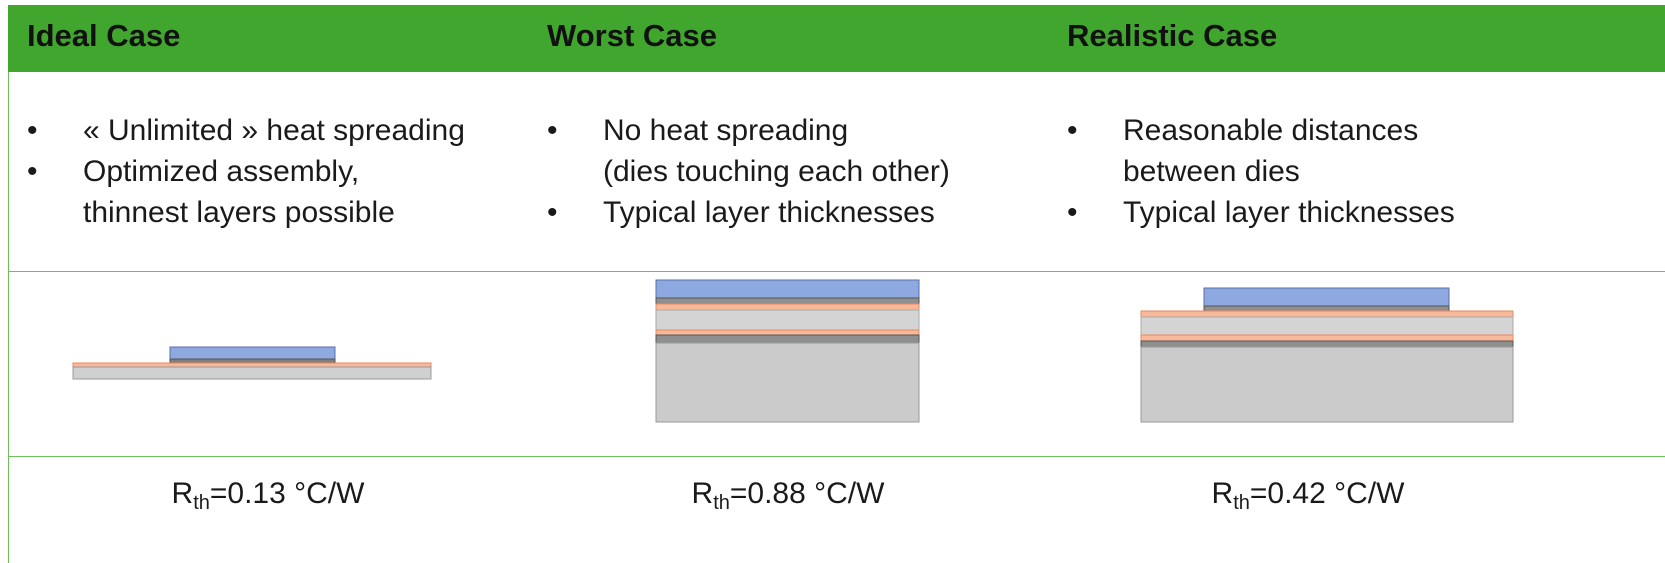  What do you see at coordinates (836, 38) in the screenshot?
I see `header-bar` at bounding box center [836, 38].